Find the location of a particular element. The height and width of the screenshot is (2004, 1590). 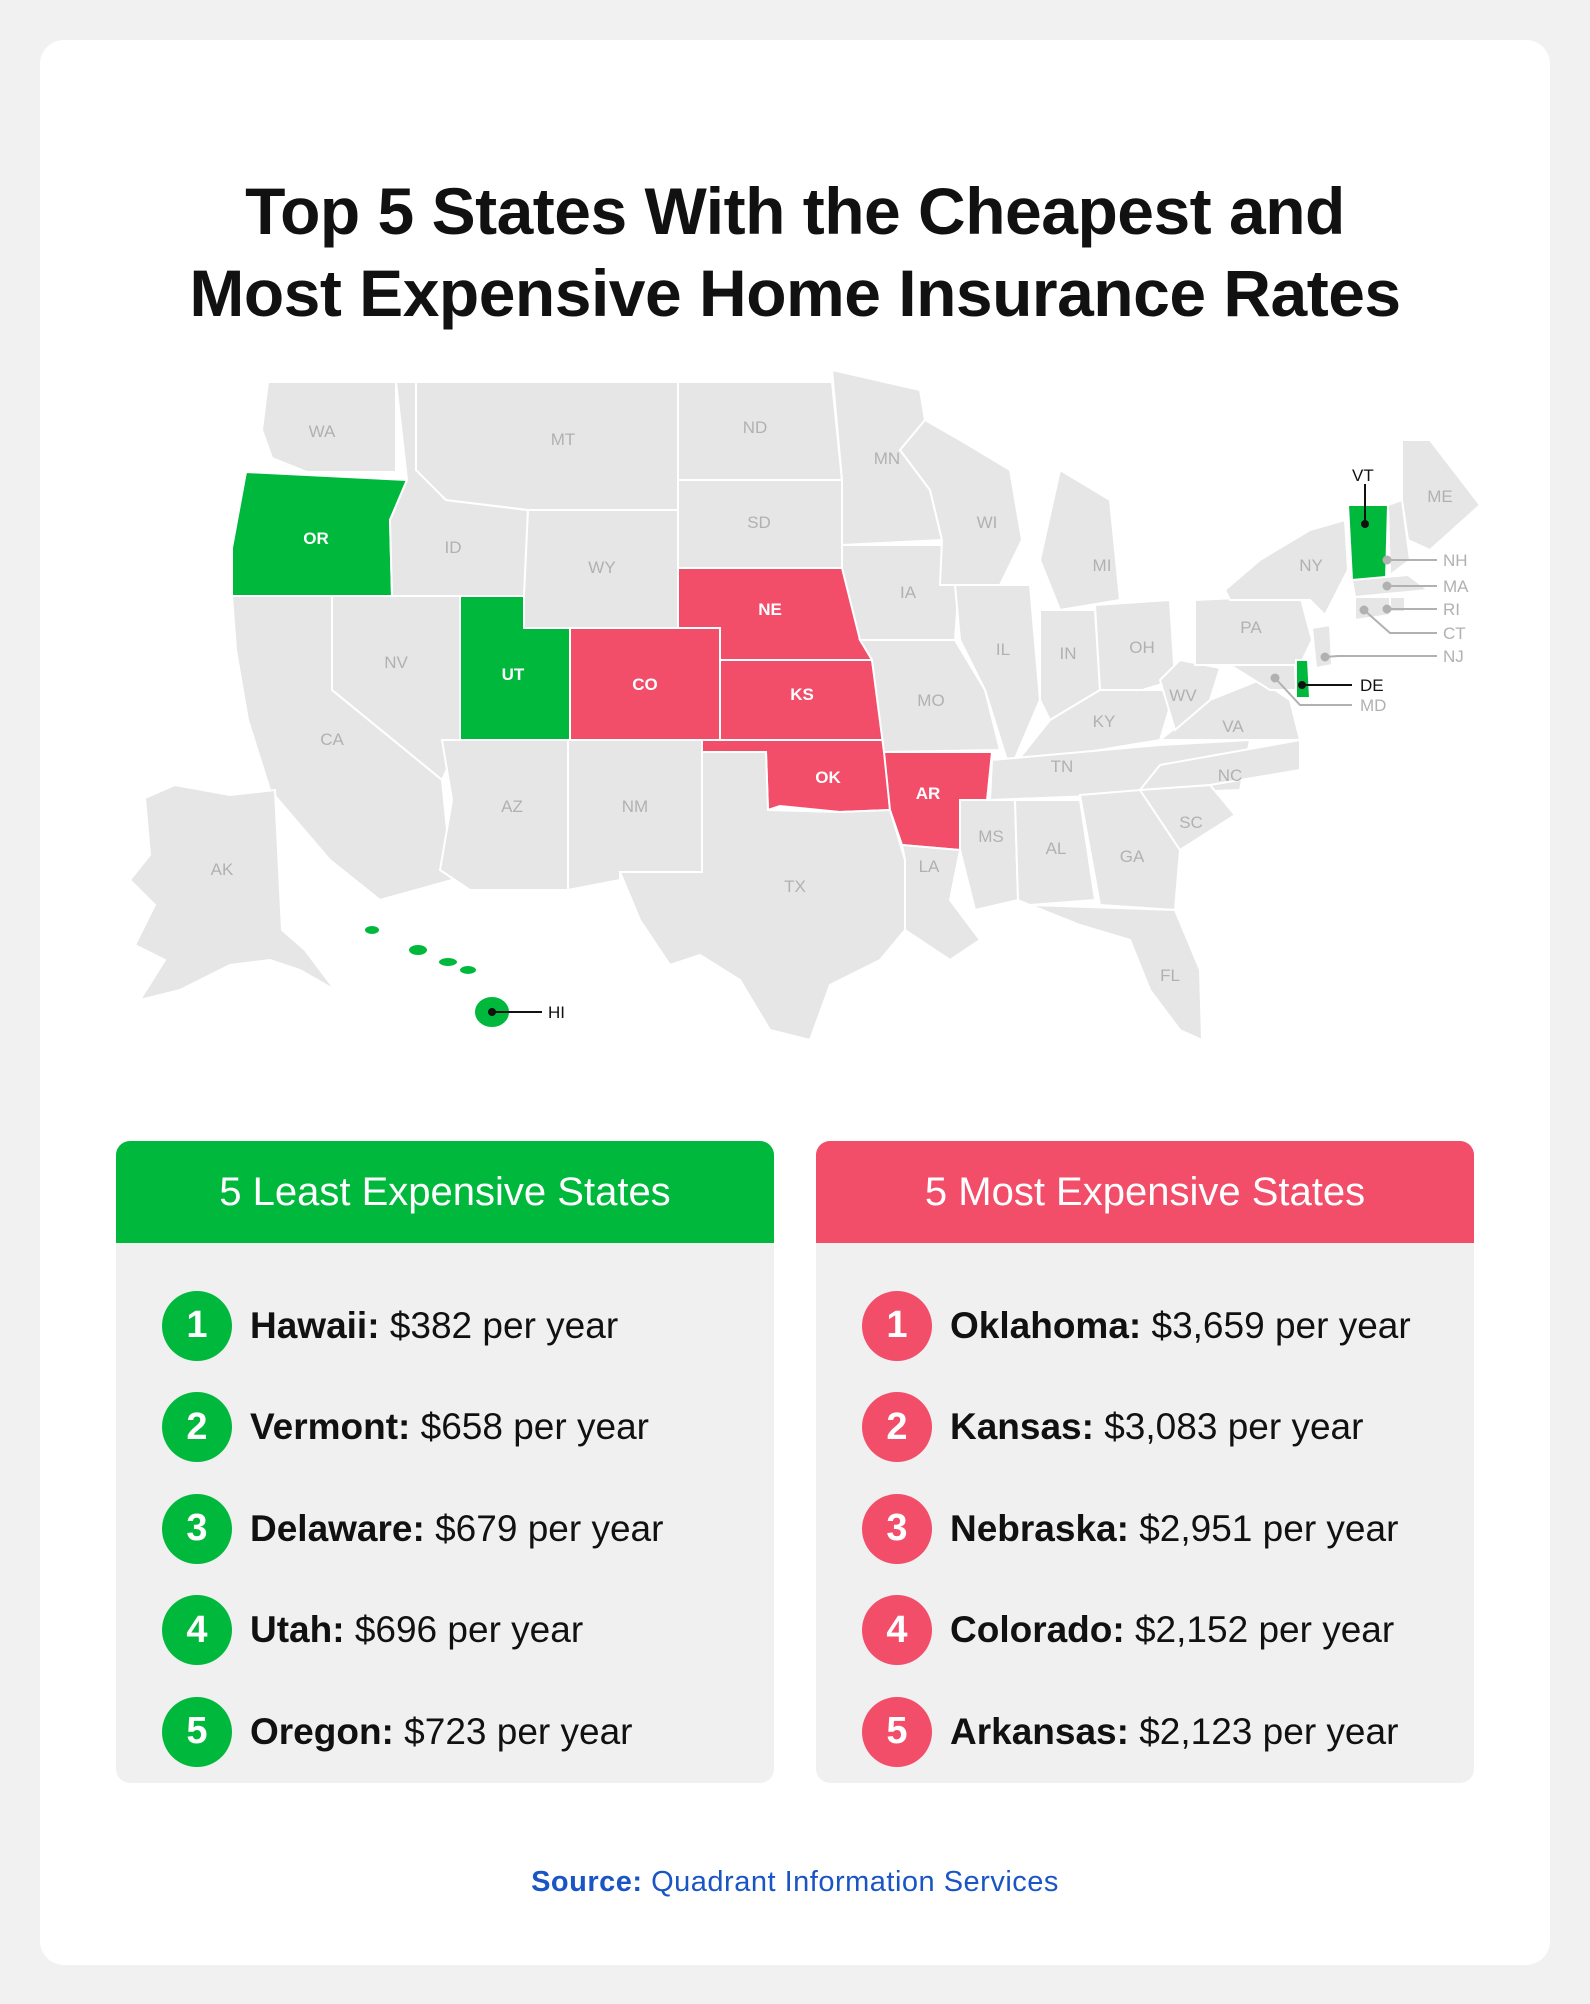

label-ND: ND is located at coordinates (755, 427).